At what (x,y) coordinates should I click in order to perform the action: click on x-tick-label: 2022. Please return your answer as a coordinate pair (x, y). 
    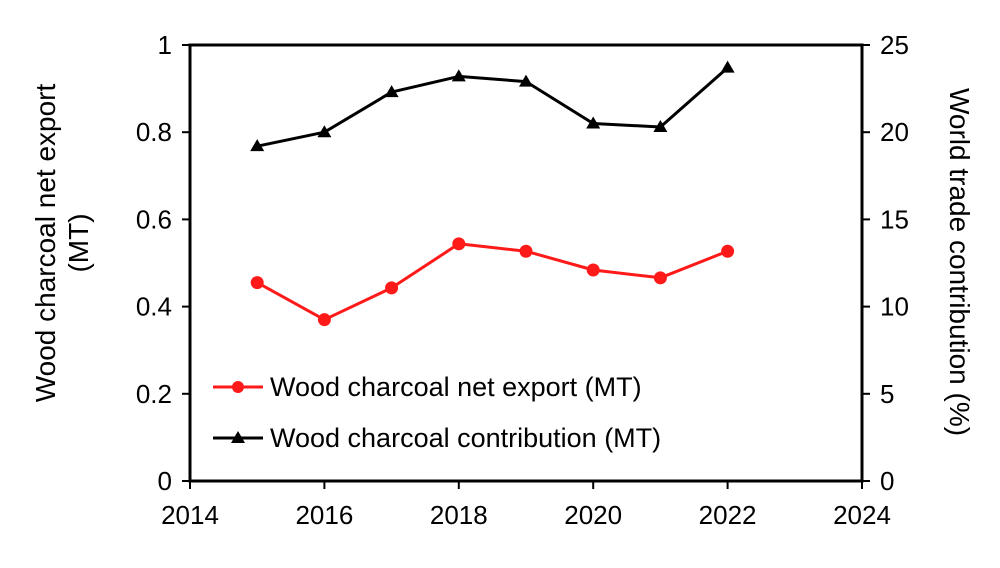
    Looking at the image, I should click on (728, 515).